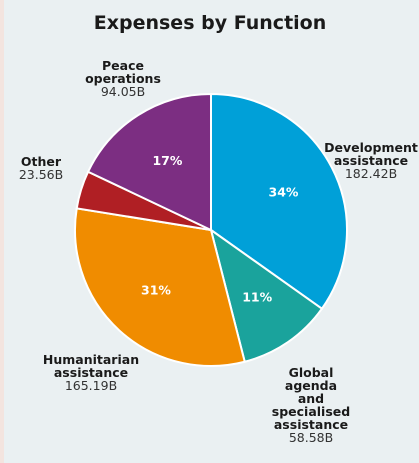  Describe the element at coordinates (311, 398) in the screenshot. I see `slice-name-line: and` at that location.